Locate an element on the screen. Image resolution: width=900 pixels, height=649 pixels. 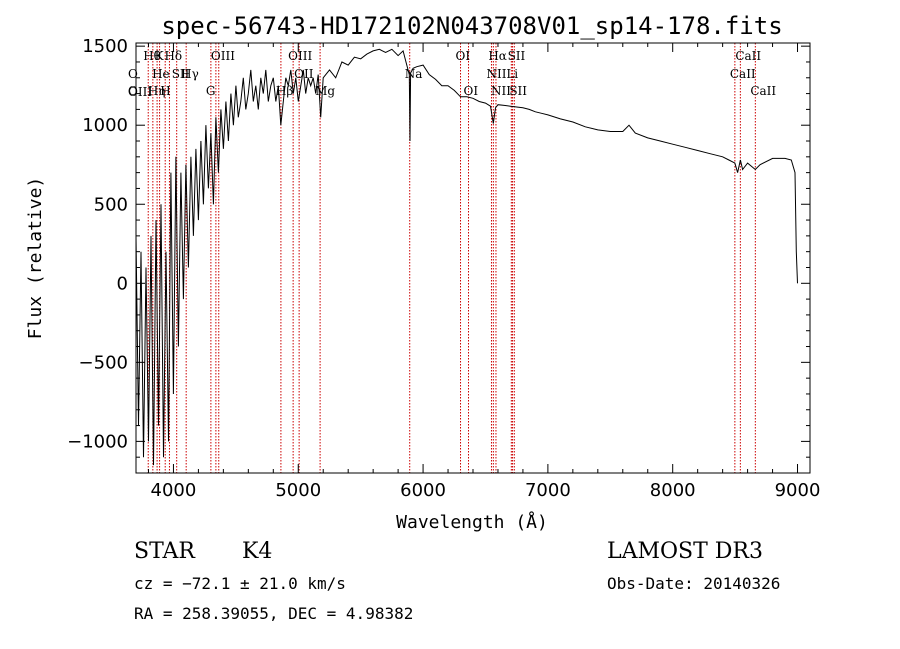
spectral-line-label: Hδ is located at coordinates (173, 56).